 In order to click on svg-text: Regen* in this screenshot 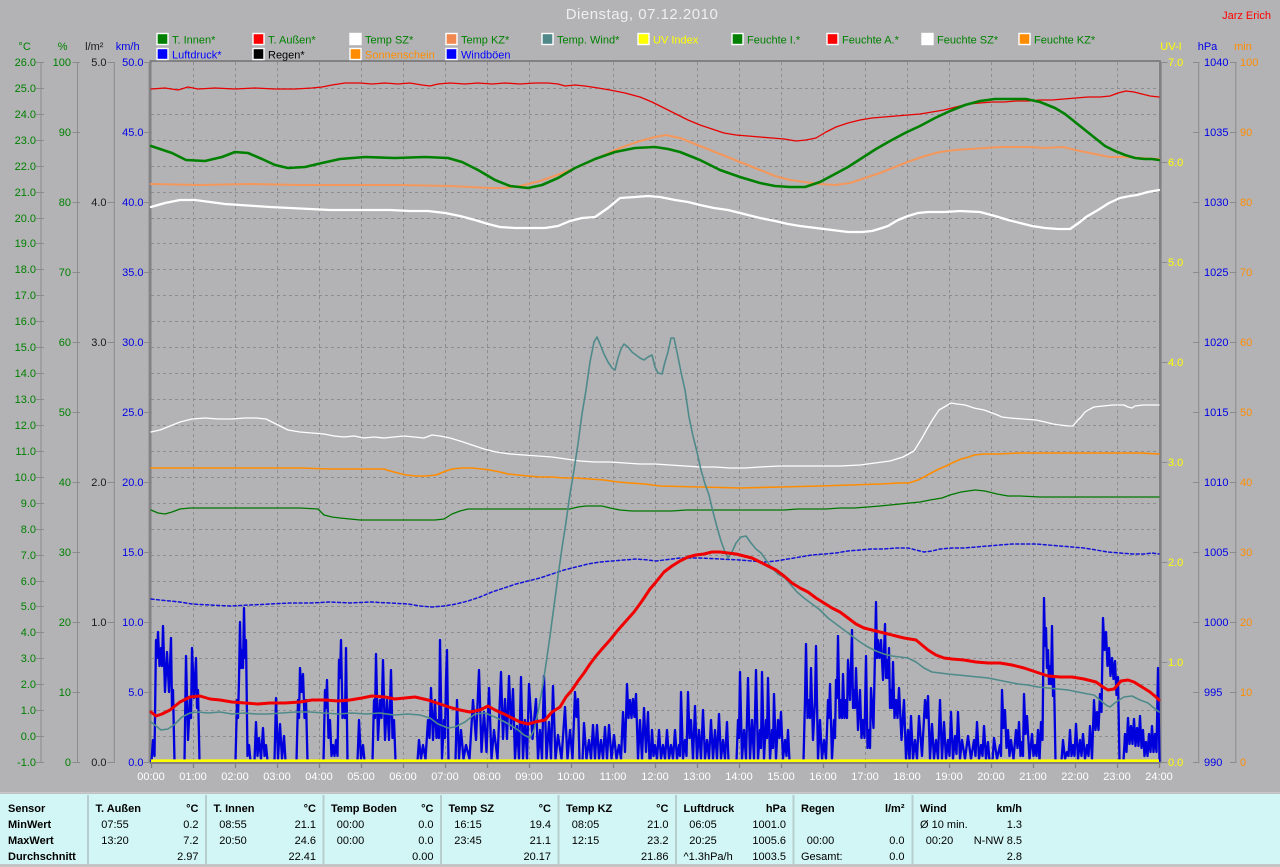, I will do `click(286, 56)`.